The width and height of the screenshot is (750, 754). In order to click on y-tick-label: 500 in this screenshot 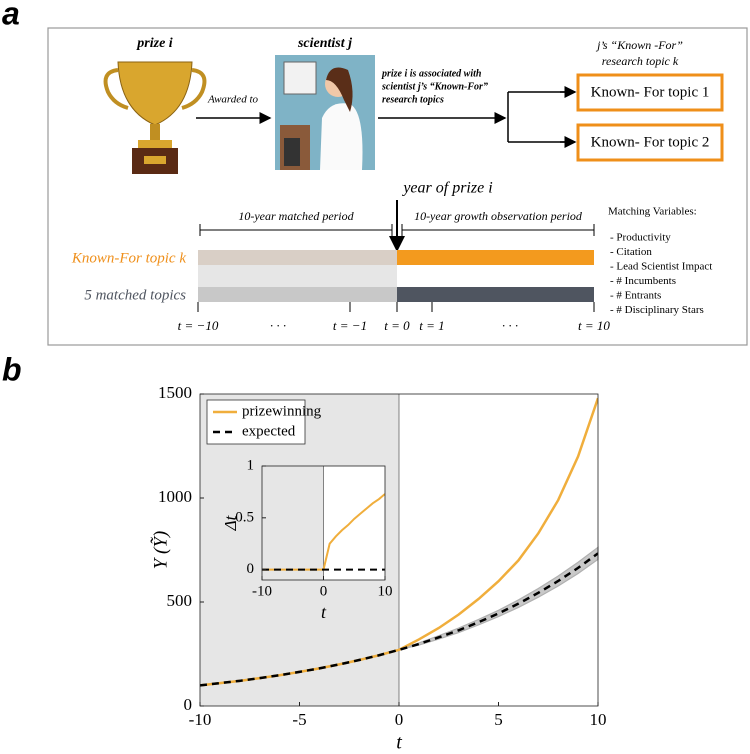, I will do `click(180, 600)`.